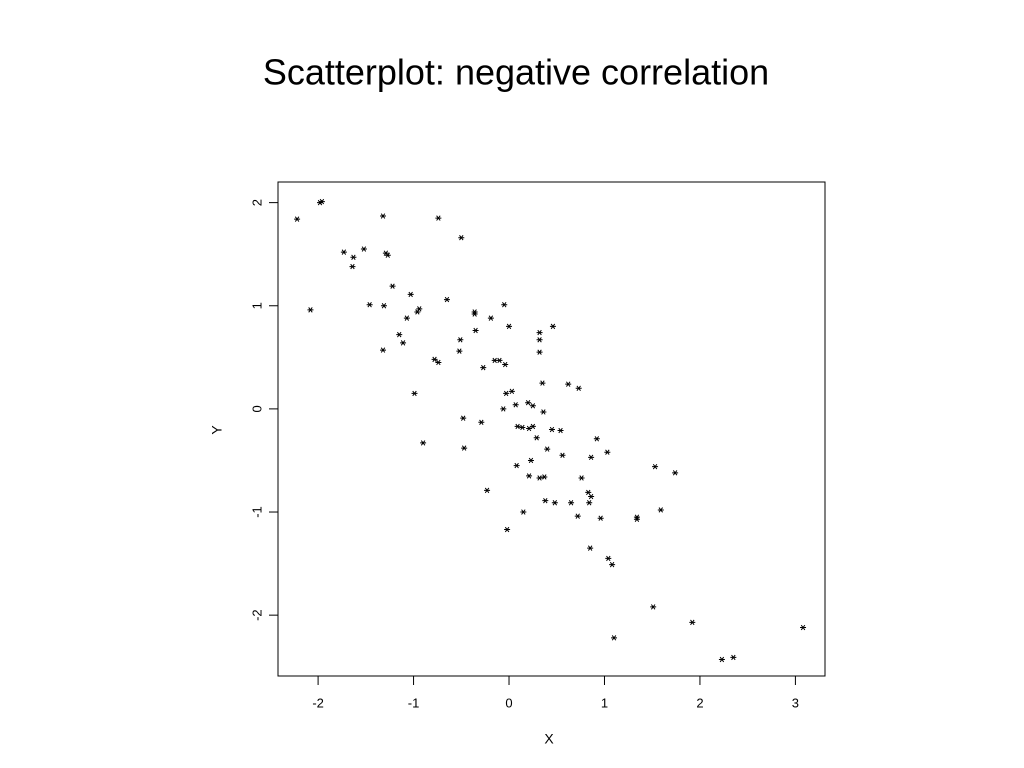  Describe the element at coordinates (256, 512) in the screenshot. I see `y-tick-label: -1` at that location.